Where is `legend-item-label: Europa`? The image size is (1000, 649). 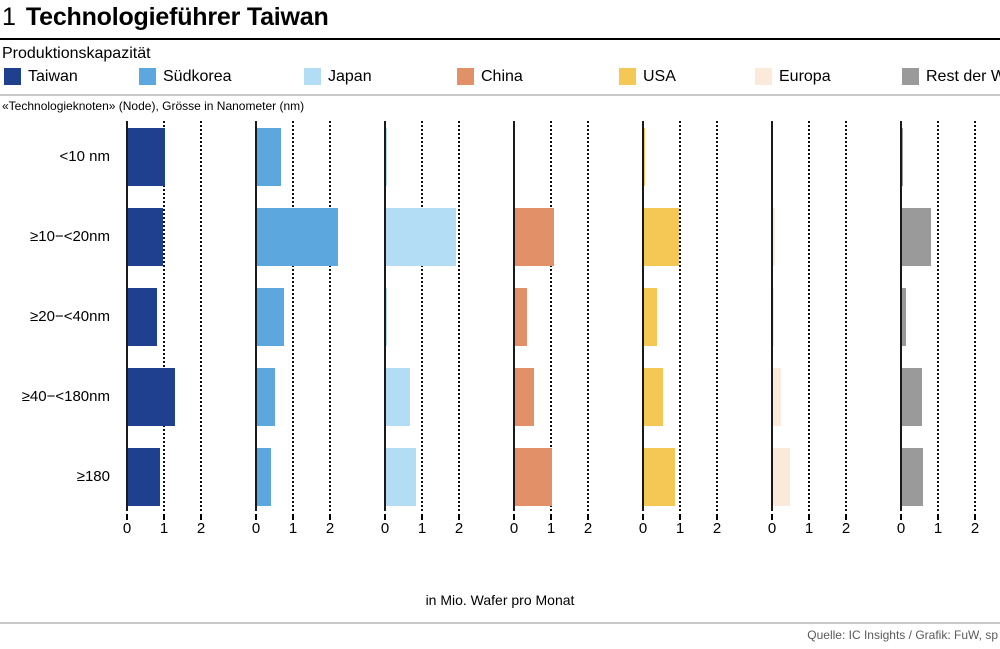 legend-item-label: Europa is located at coordinates (805, 76).